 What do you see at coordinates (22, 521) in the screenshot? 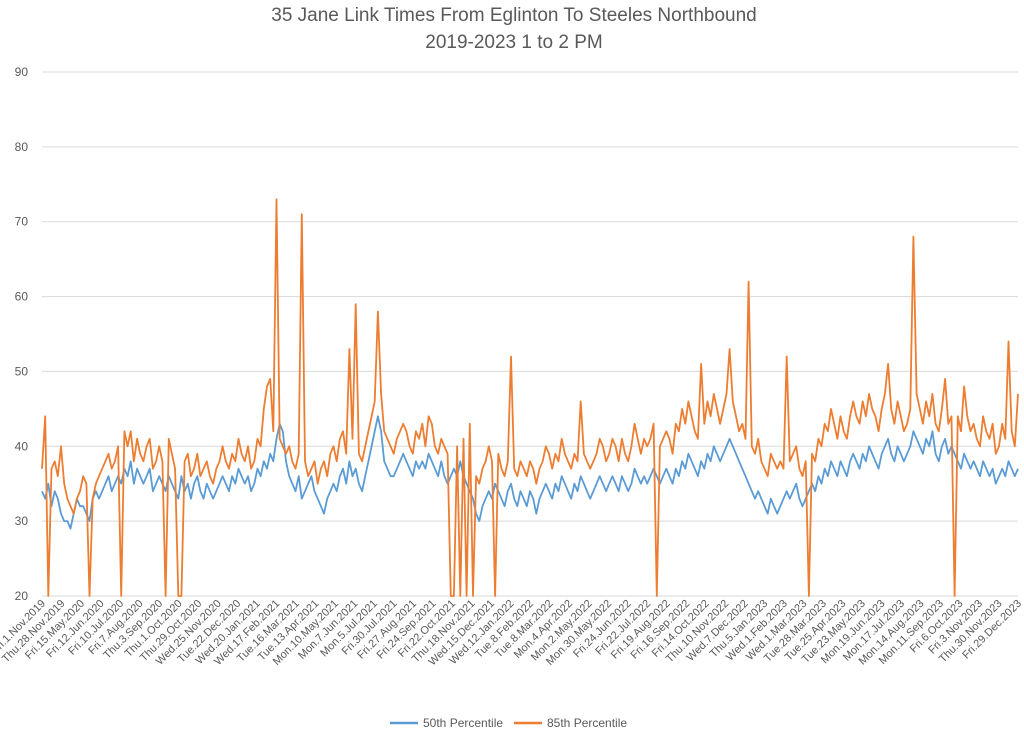
I see `y-tick-label: 30` at bounding box center [22, 521].